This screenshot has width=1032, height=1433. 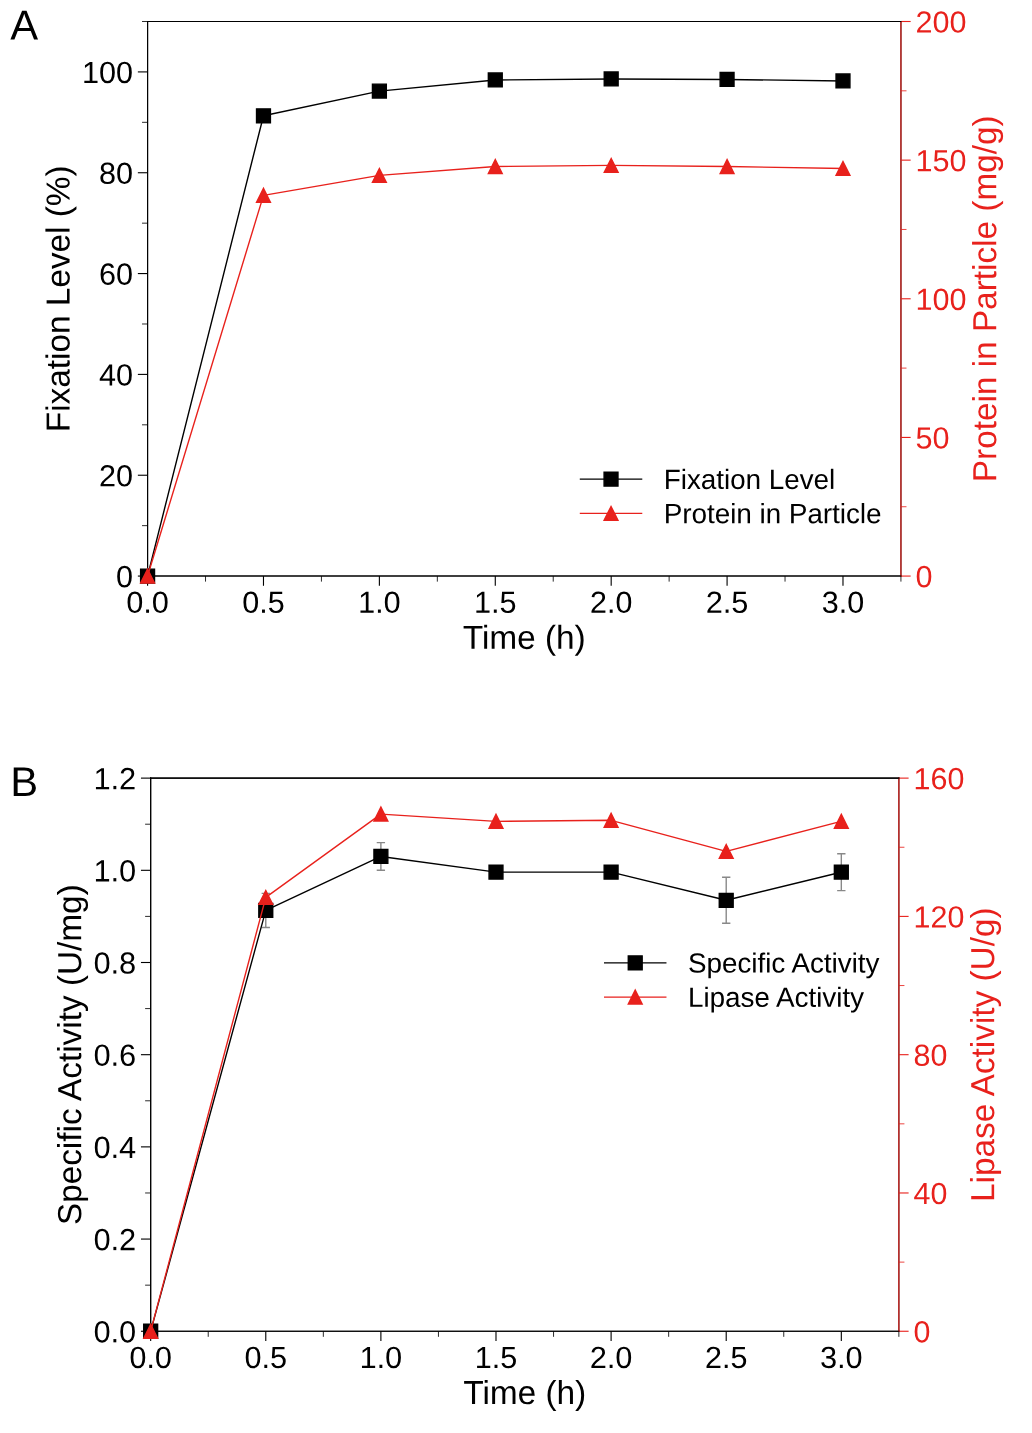 I want to click on y-tick-label: 0.2, so click(x=114, y=1239).